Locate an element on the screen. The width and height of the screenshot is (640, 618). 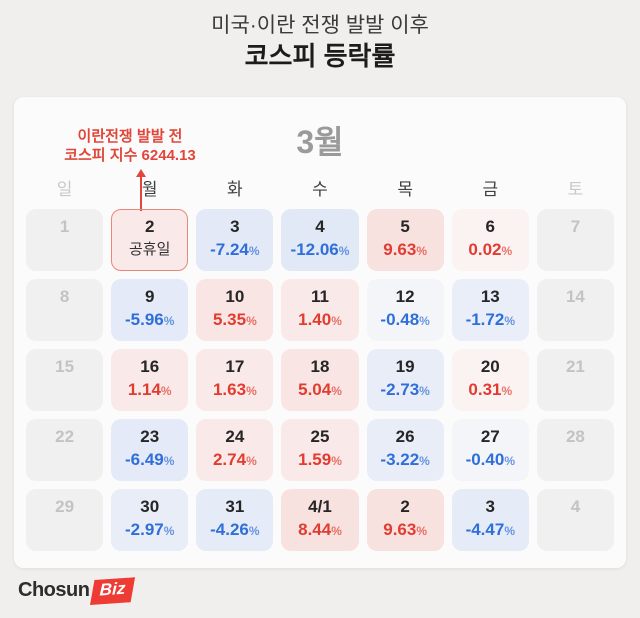
calendar-day-5: 5 9.63% is located at coordinates (405, 240).